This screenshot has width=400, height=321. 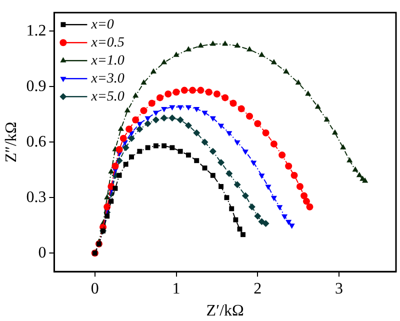 What do you see at coordinates (225, 311) in the screenshot?
I see `x-axis-title: Z′/kΩ` at bounding box center [225, 311].